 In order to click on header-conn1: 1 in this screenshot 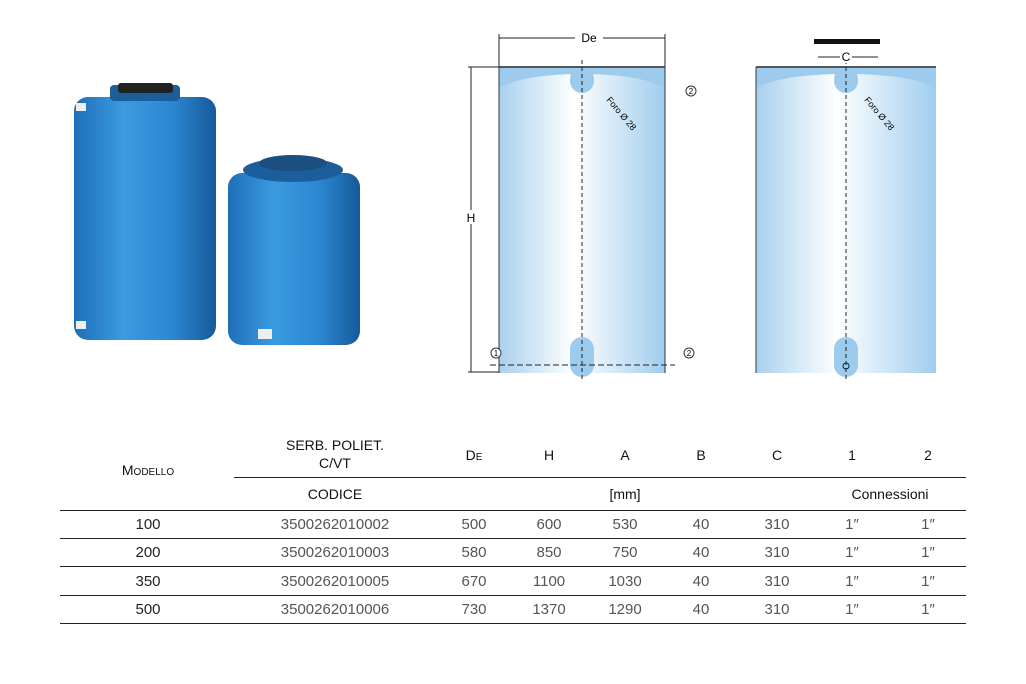, I will do `click(852, 455)`.